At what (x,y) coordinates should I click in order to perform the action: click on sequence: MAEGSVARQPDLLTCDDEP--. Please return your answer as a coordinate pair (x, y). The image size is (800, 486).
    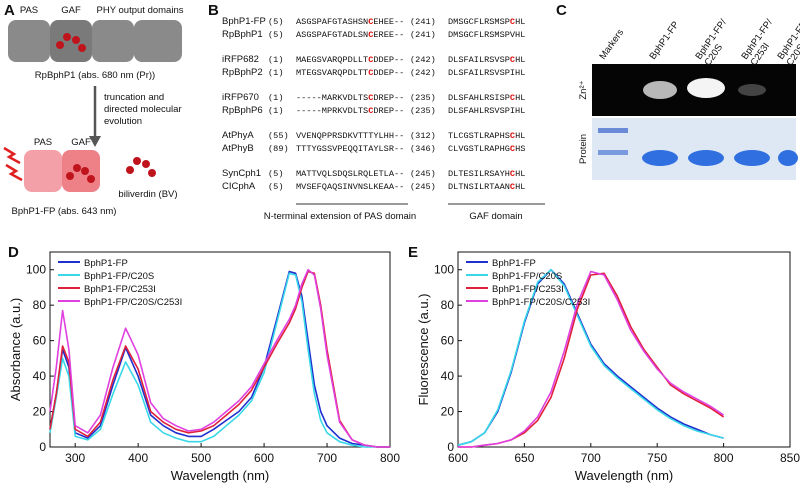
    Looking at the image, I should click on (350, 60).